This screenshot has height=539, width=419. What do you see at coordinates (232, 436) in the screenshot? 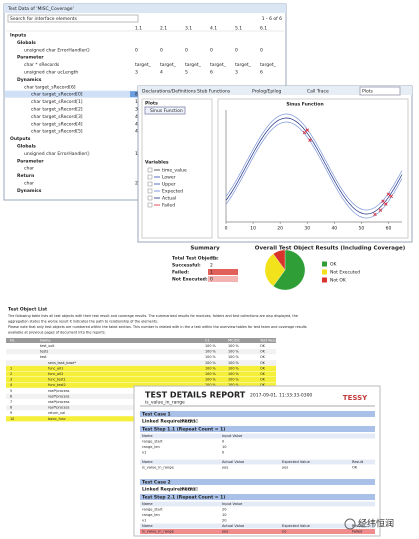
I see `table-header-cell: Input Value` at bounding box center [232, 436].